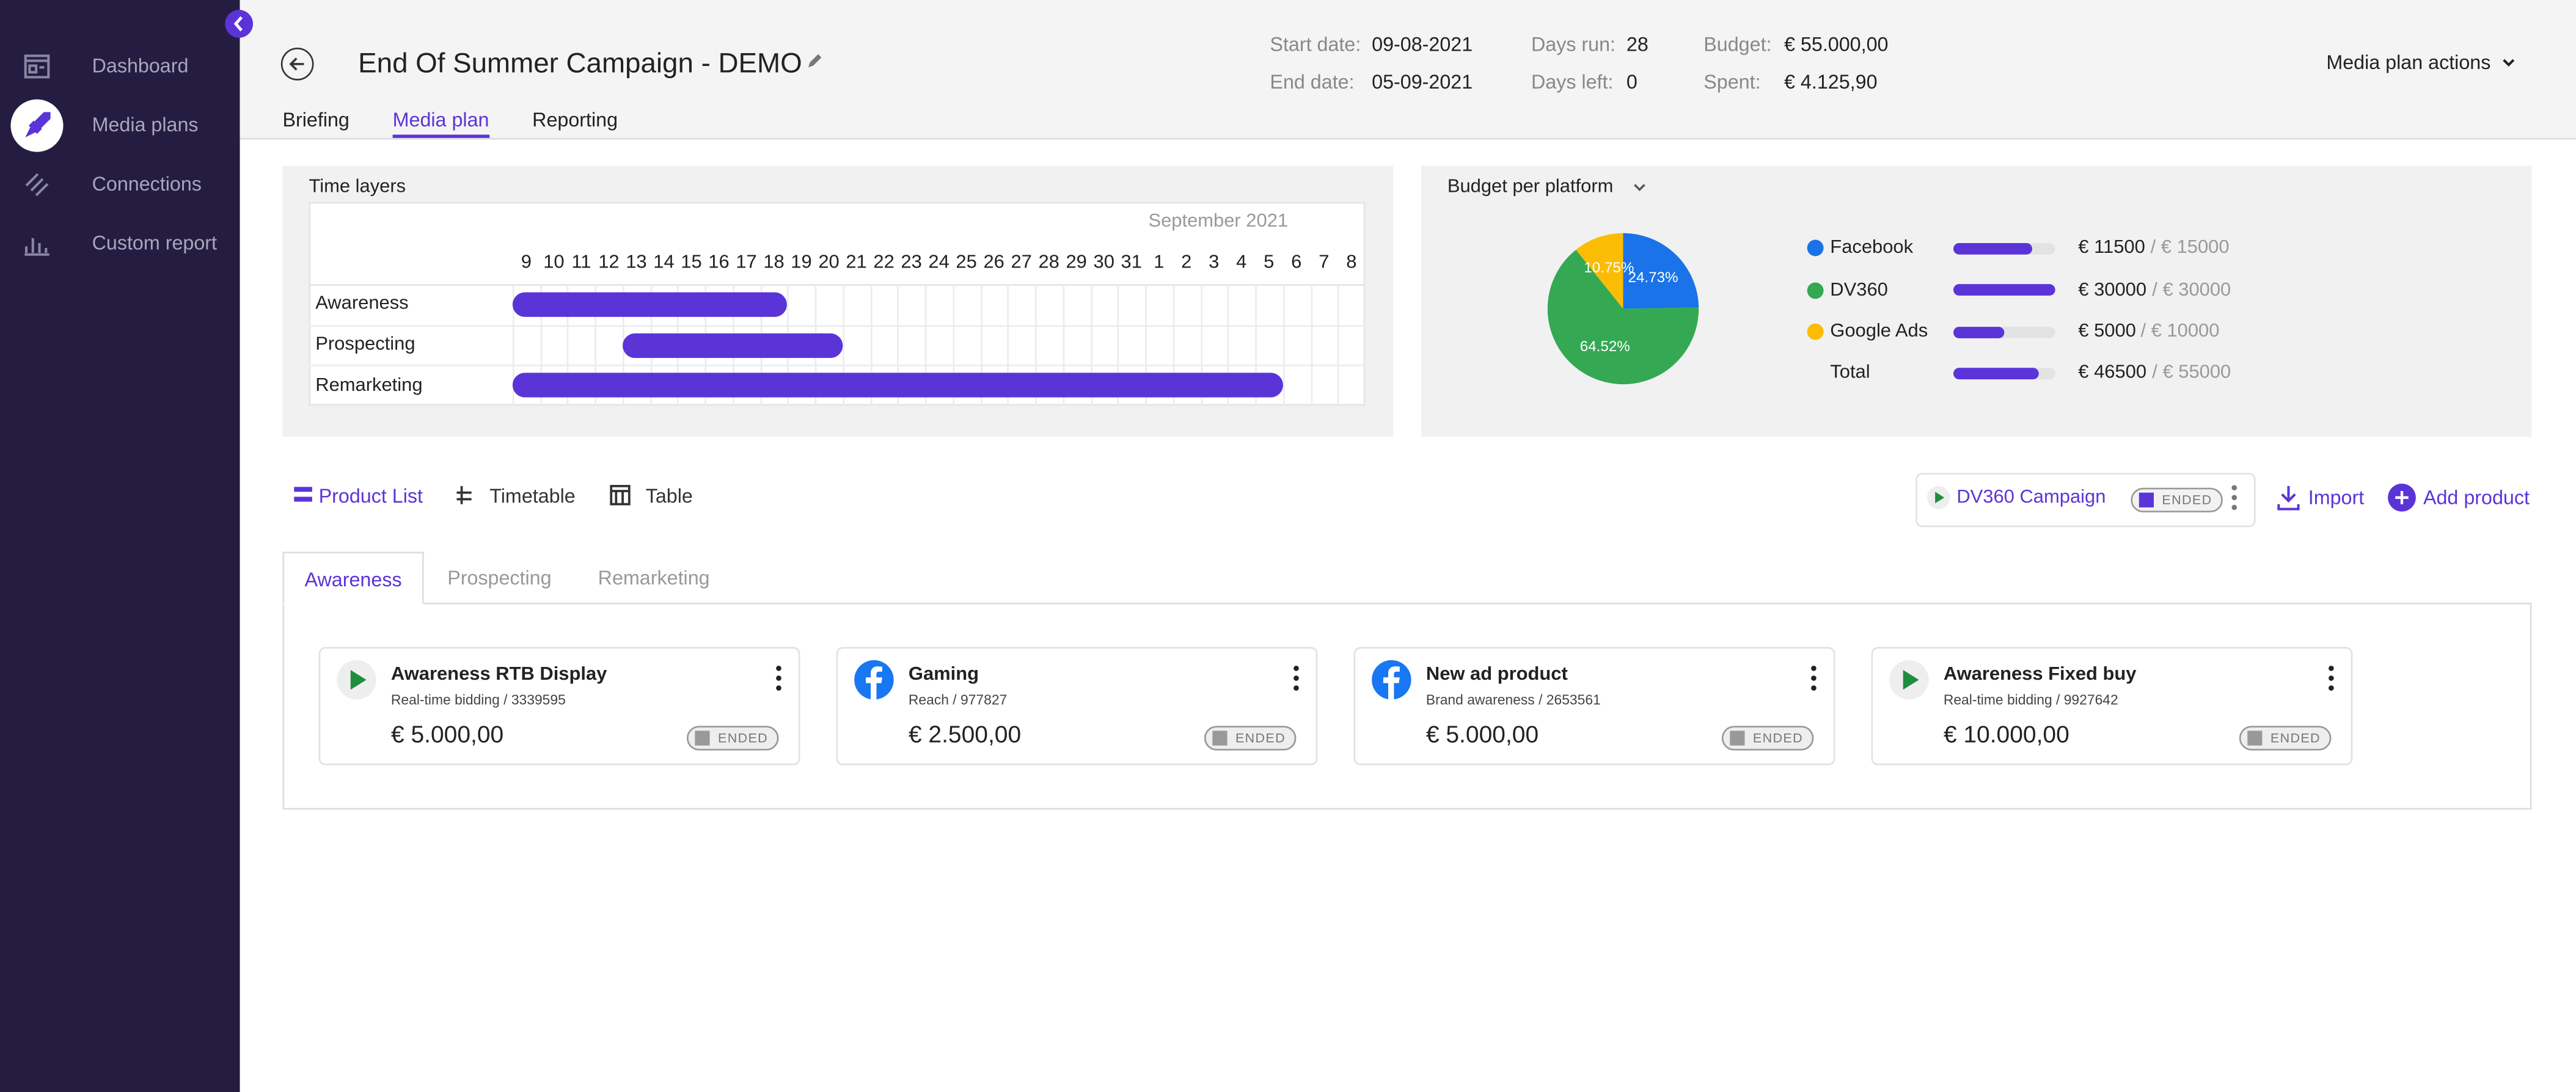 This screenshot has width=2576, height=1092. I want to click on budget-label: / € 15000, so click(2190, 248).